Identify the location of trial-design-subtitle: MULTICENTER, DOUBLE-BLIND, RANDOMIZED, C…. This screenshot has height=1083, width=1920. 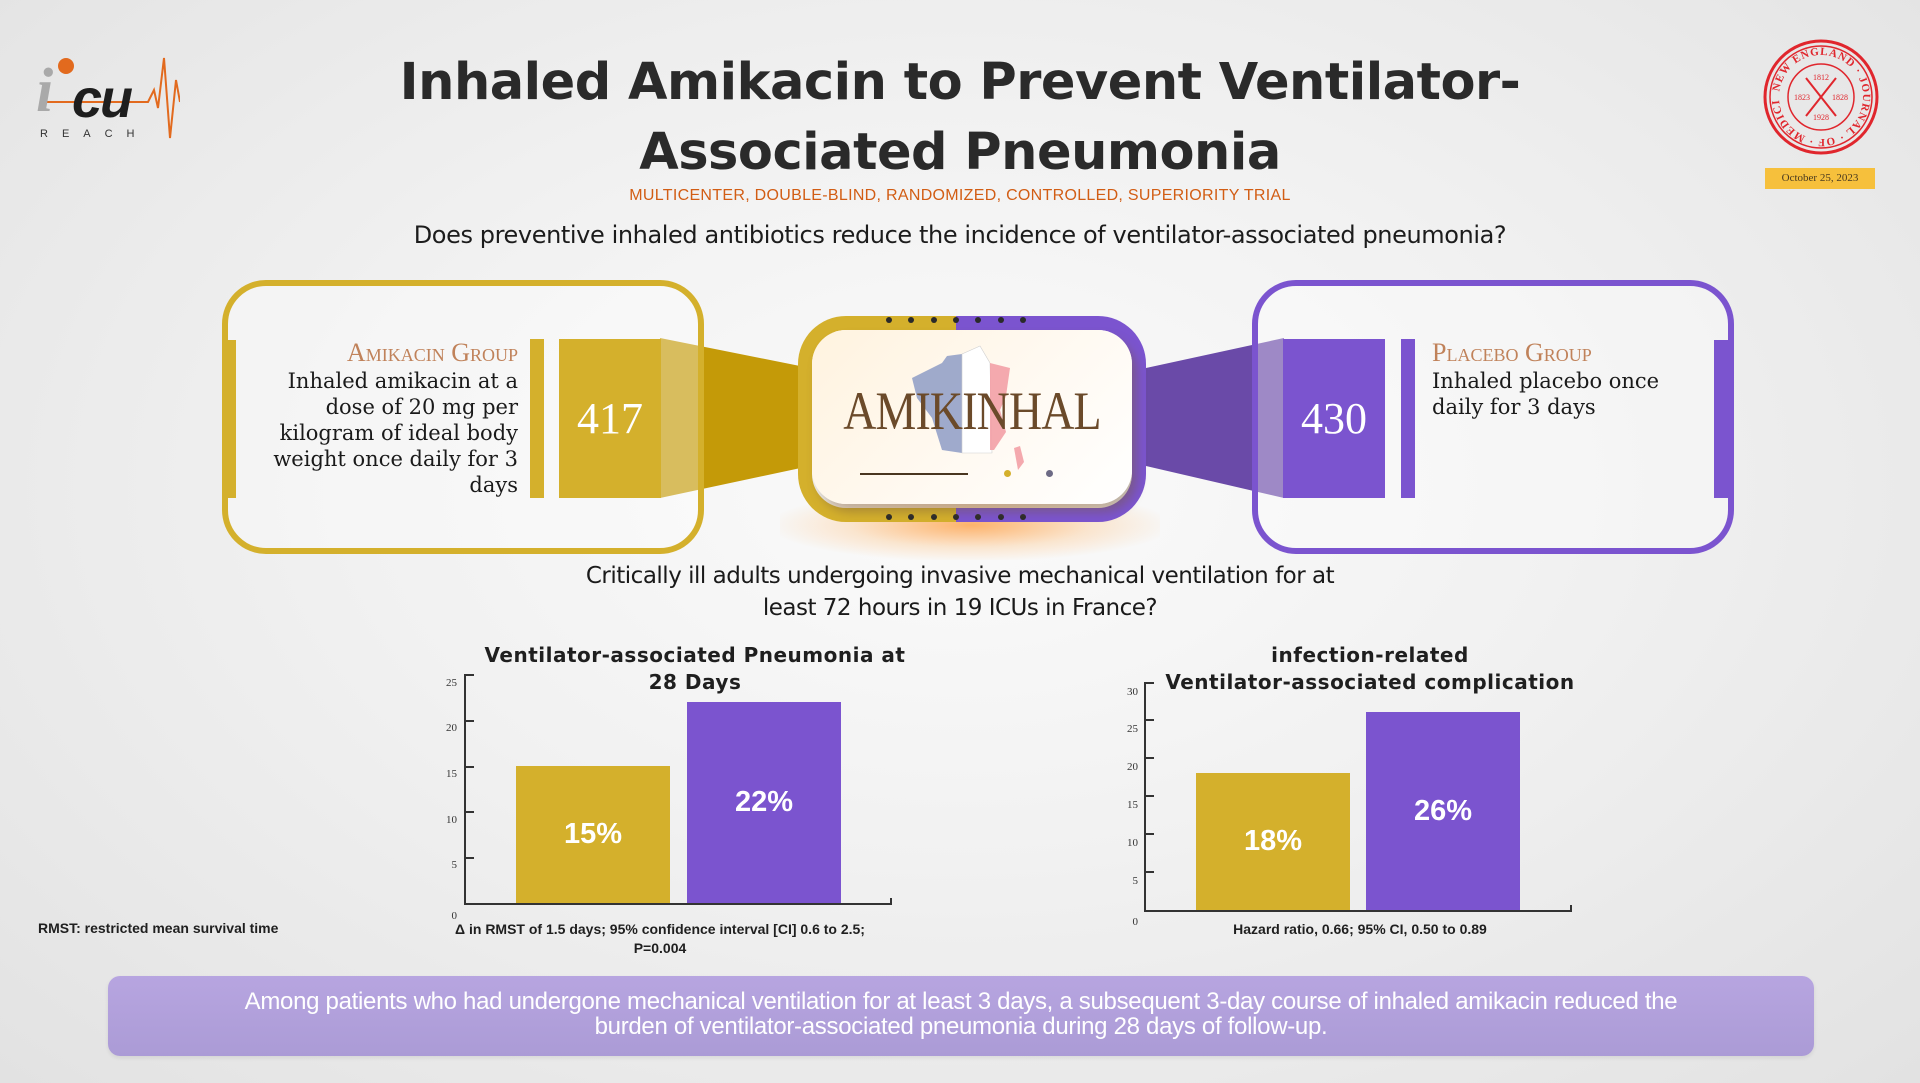
(960, 195).